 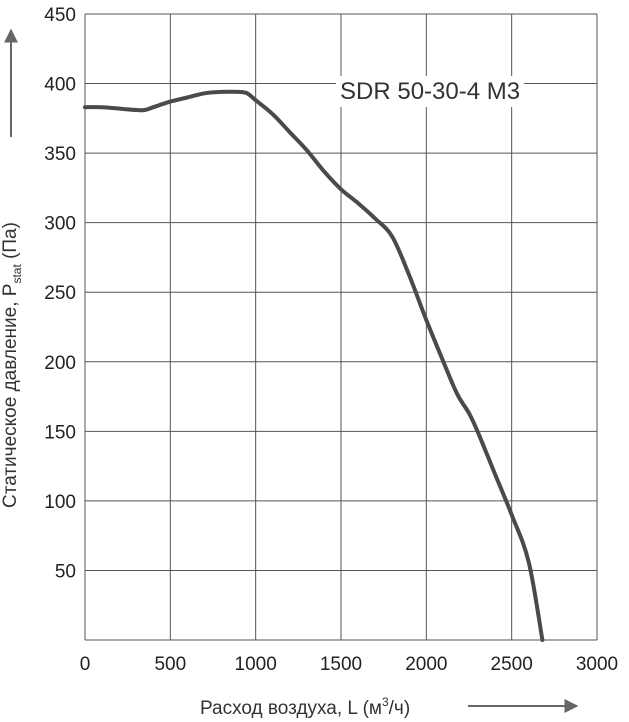 What do you see at coordinates (10, 396) in the screenshot?
I see `y-axis-title-main: Статическое давление, P` at bounding box center [10, 396].